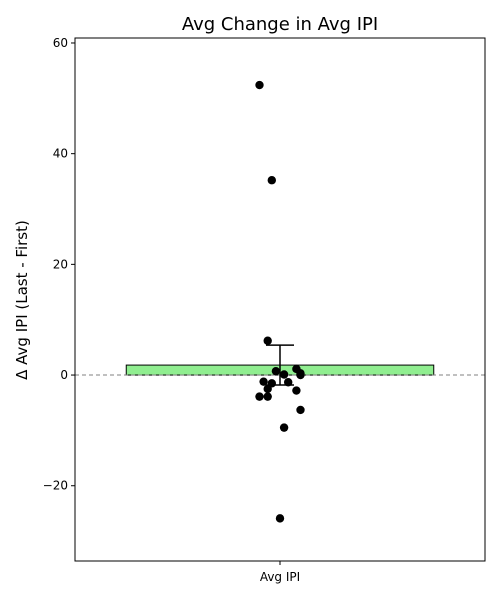 This screenshot has width=500, height=600. Describe the element at coordinates (60, 43) in the screenshot. I see `y-tick-label: 60` at that location.